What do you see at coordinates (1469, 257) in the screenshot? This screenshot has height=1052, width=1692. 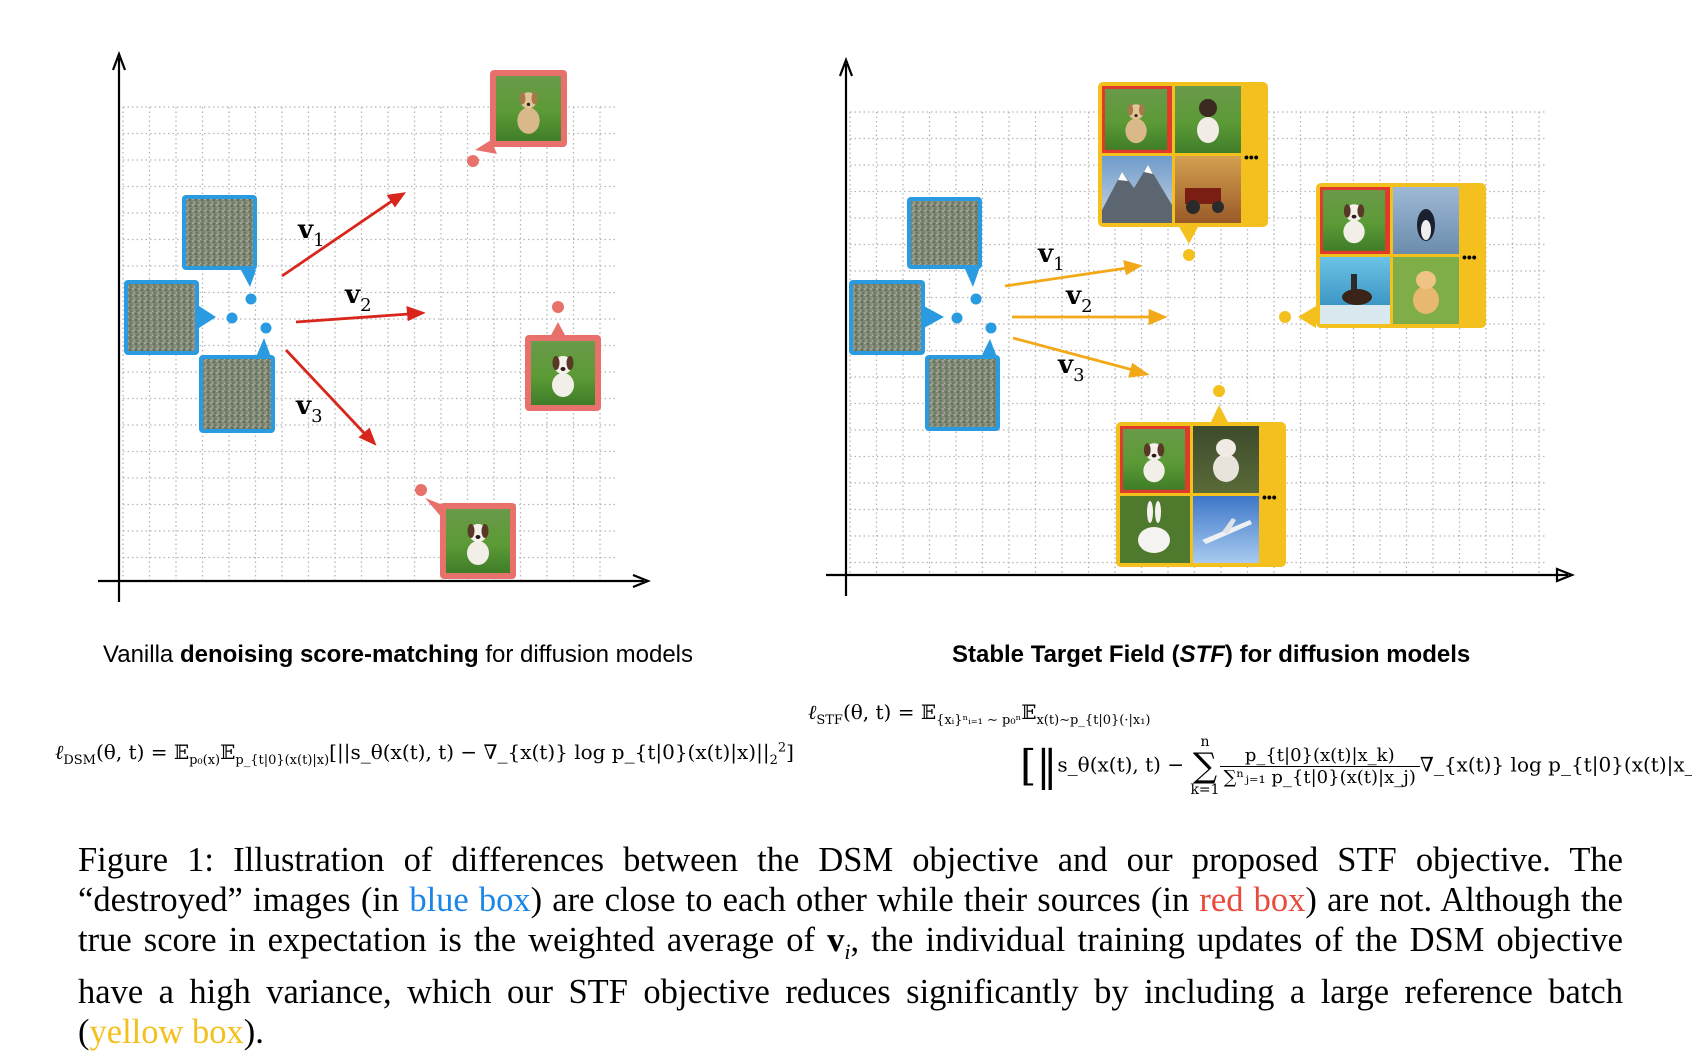 I see `ellipsis-2: •••` at bounding box center [1469, 257].